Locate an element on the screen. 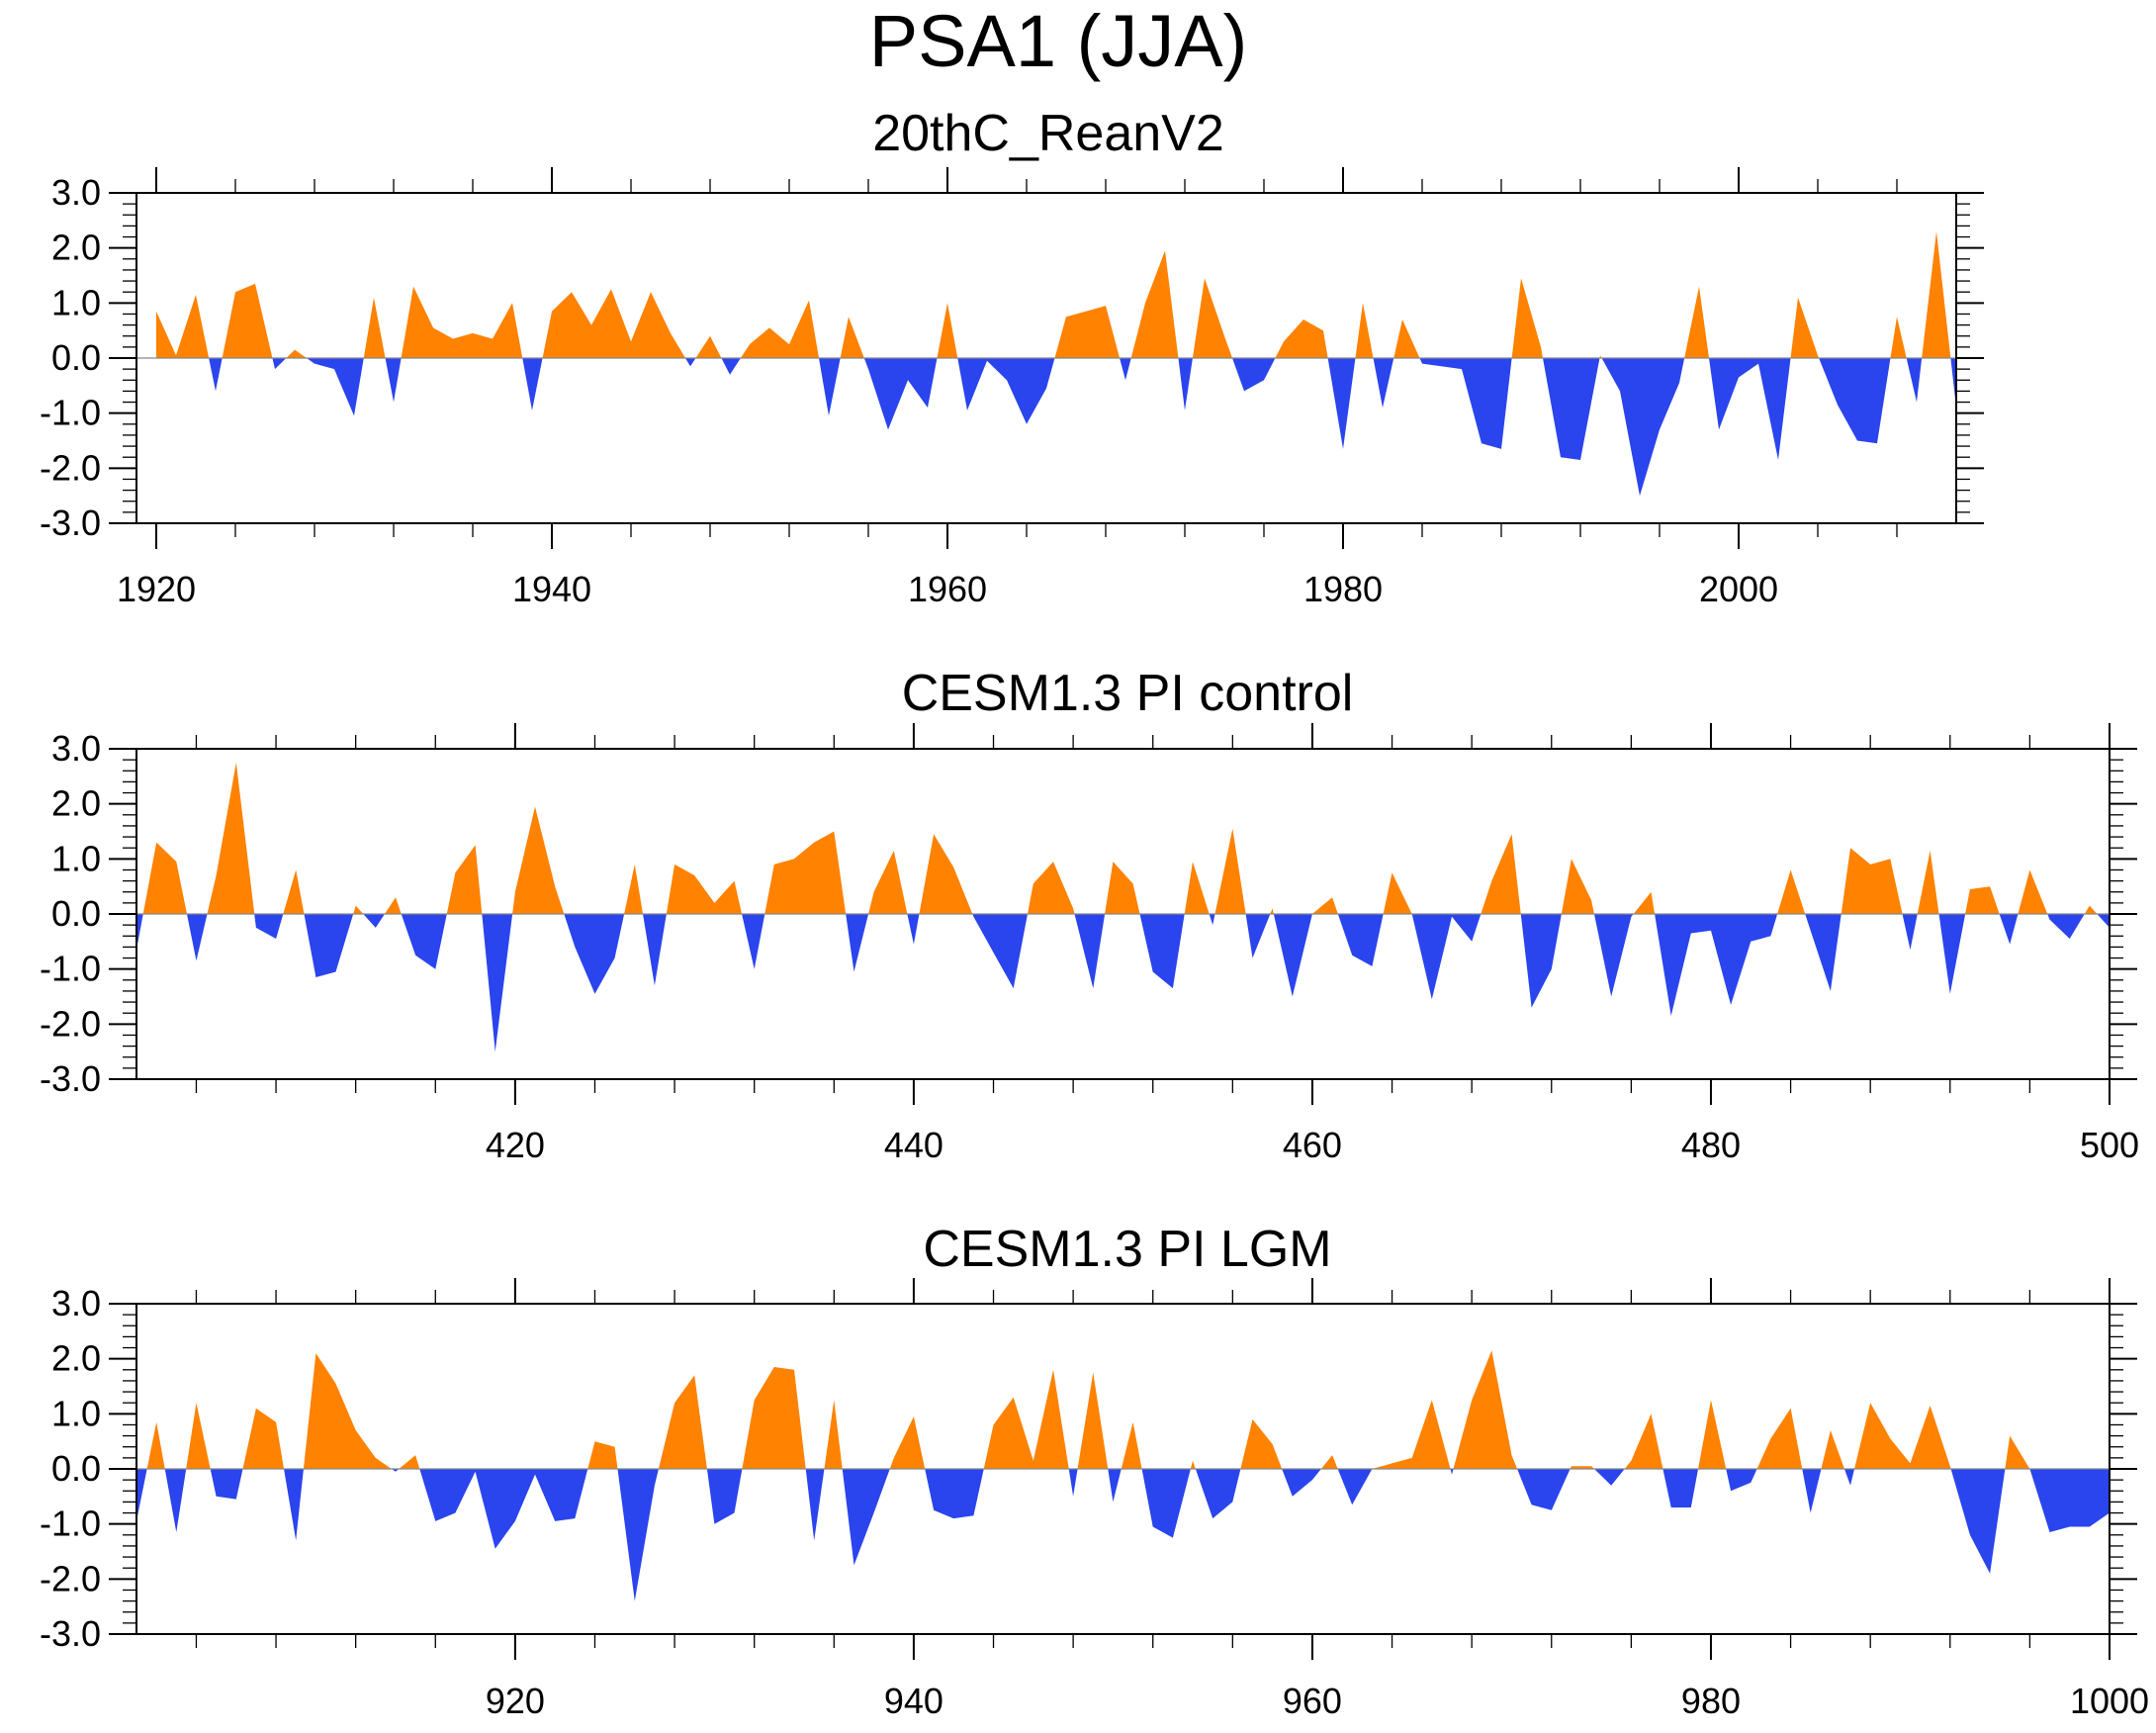 Image resolution: width=2156 pixels, height=1733 pixels. main-title: PSA1 (JJA) is located at coordinates (1058, 41).